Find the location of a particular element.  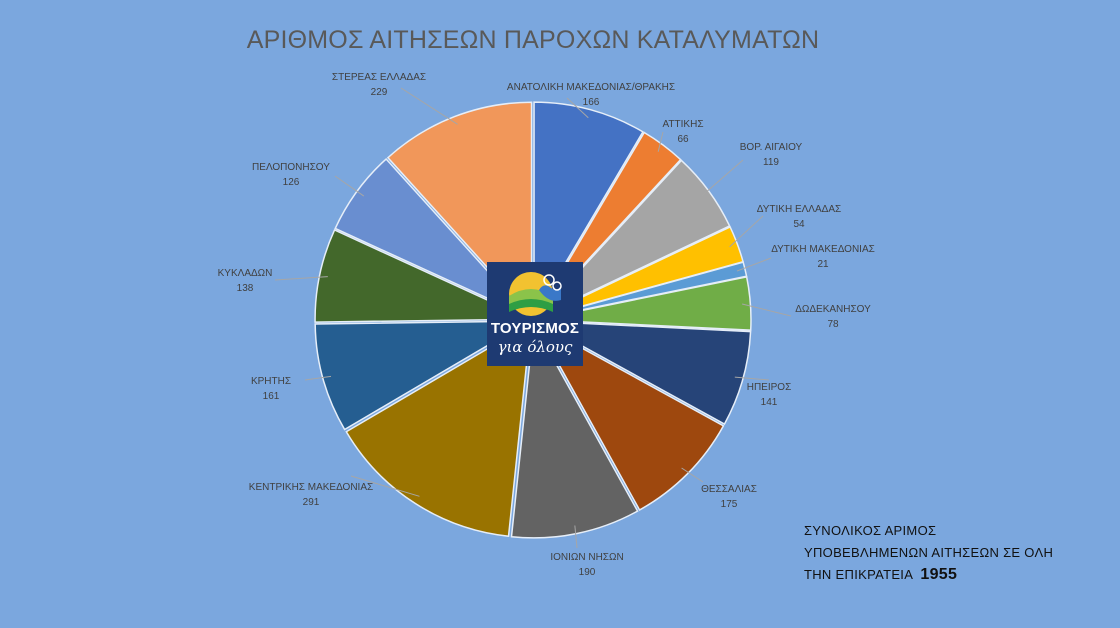

total-note-line2: ΥΠΟΒΕΒΛΗΜΕΝΩΝ ΑΙΤΗΣΕΩΝ ΣΕ ΟΛΗ is located at coordinates (929, 552).